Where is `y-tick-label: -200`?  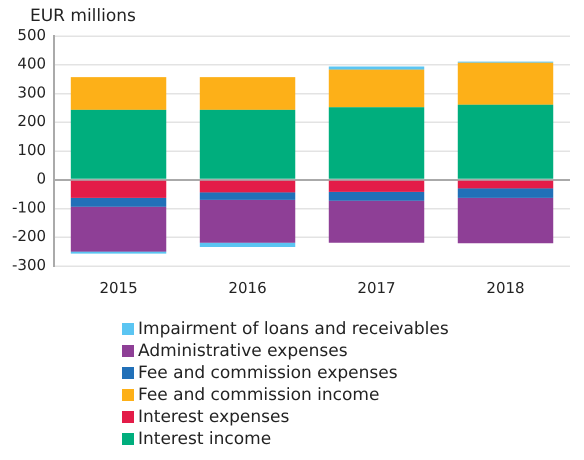 y-tick-label: -200 is located at coordinates (29, 236).